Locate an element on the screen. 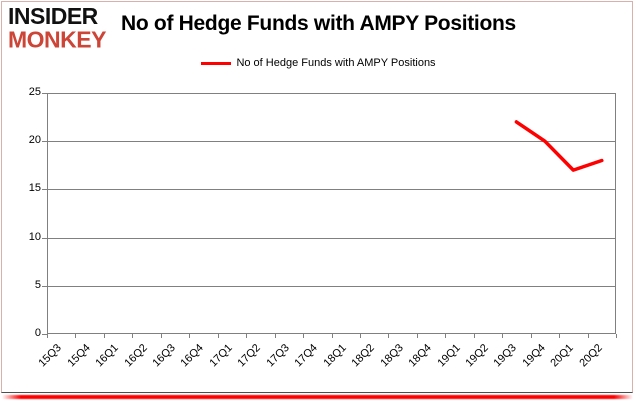 The height and width of the screenshot is (408, 637). legend-line-swatch is located at coordinates (216, 63).